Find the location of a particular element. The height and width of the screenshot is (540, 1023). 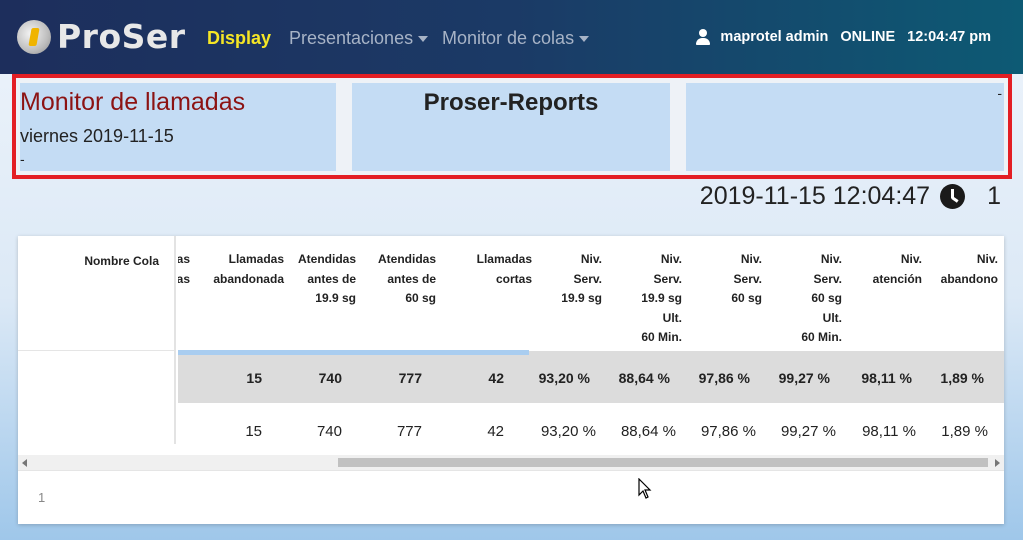

online-status: ONLINE is located at coordinates (868, 37).